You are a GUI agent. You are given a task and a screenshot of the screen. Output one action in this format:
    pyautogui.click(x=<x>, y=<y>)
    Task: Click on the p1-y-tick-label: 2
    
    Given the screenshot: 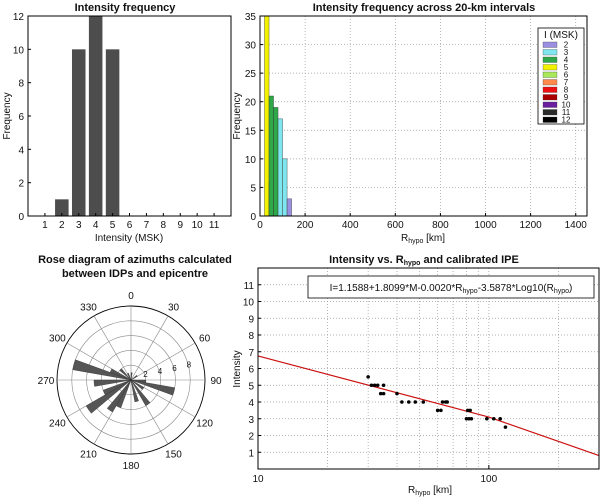 What is the action you would take?
    pyautogui.click(x=21, y=184)
    